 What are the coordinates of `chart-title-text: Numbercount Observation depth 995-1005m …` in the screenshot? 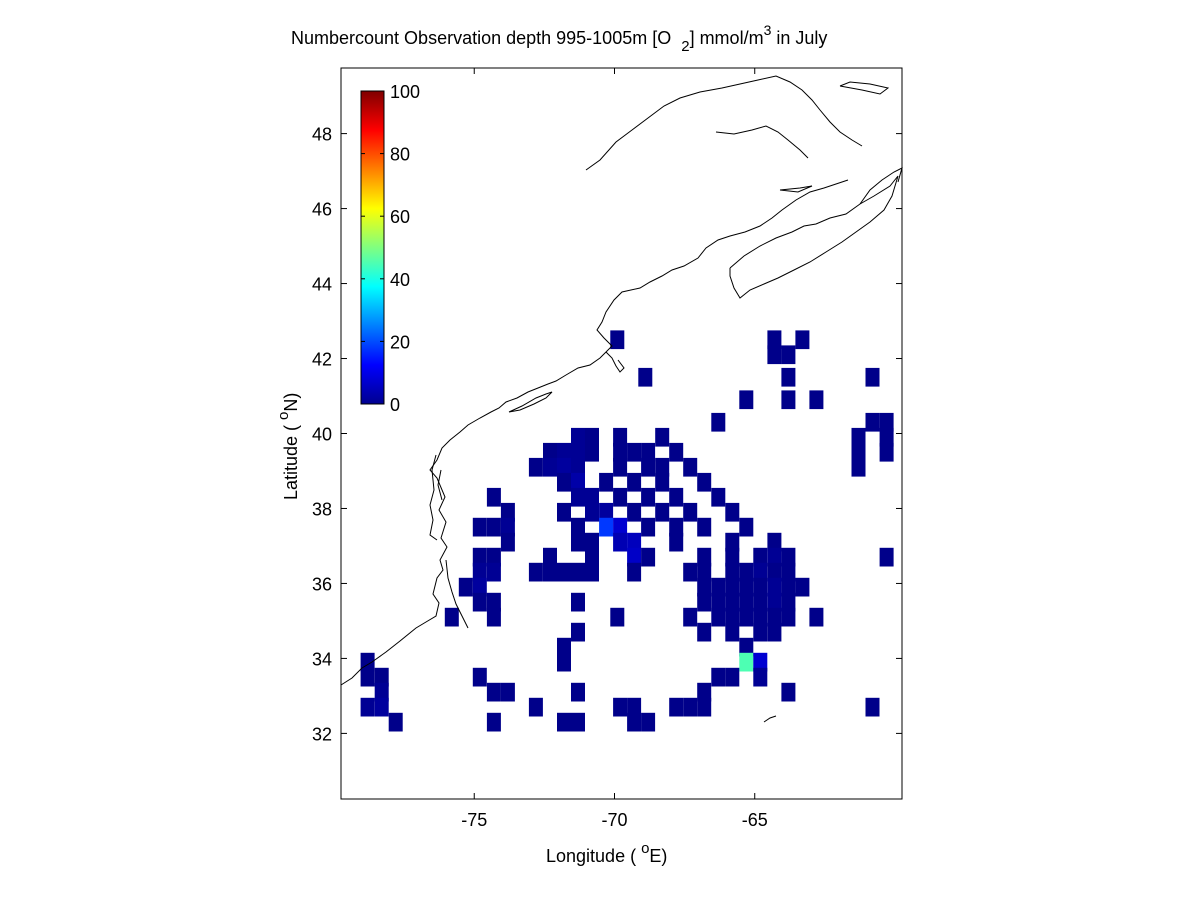 It's located at (559, 38).